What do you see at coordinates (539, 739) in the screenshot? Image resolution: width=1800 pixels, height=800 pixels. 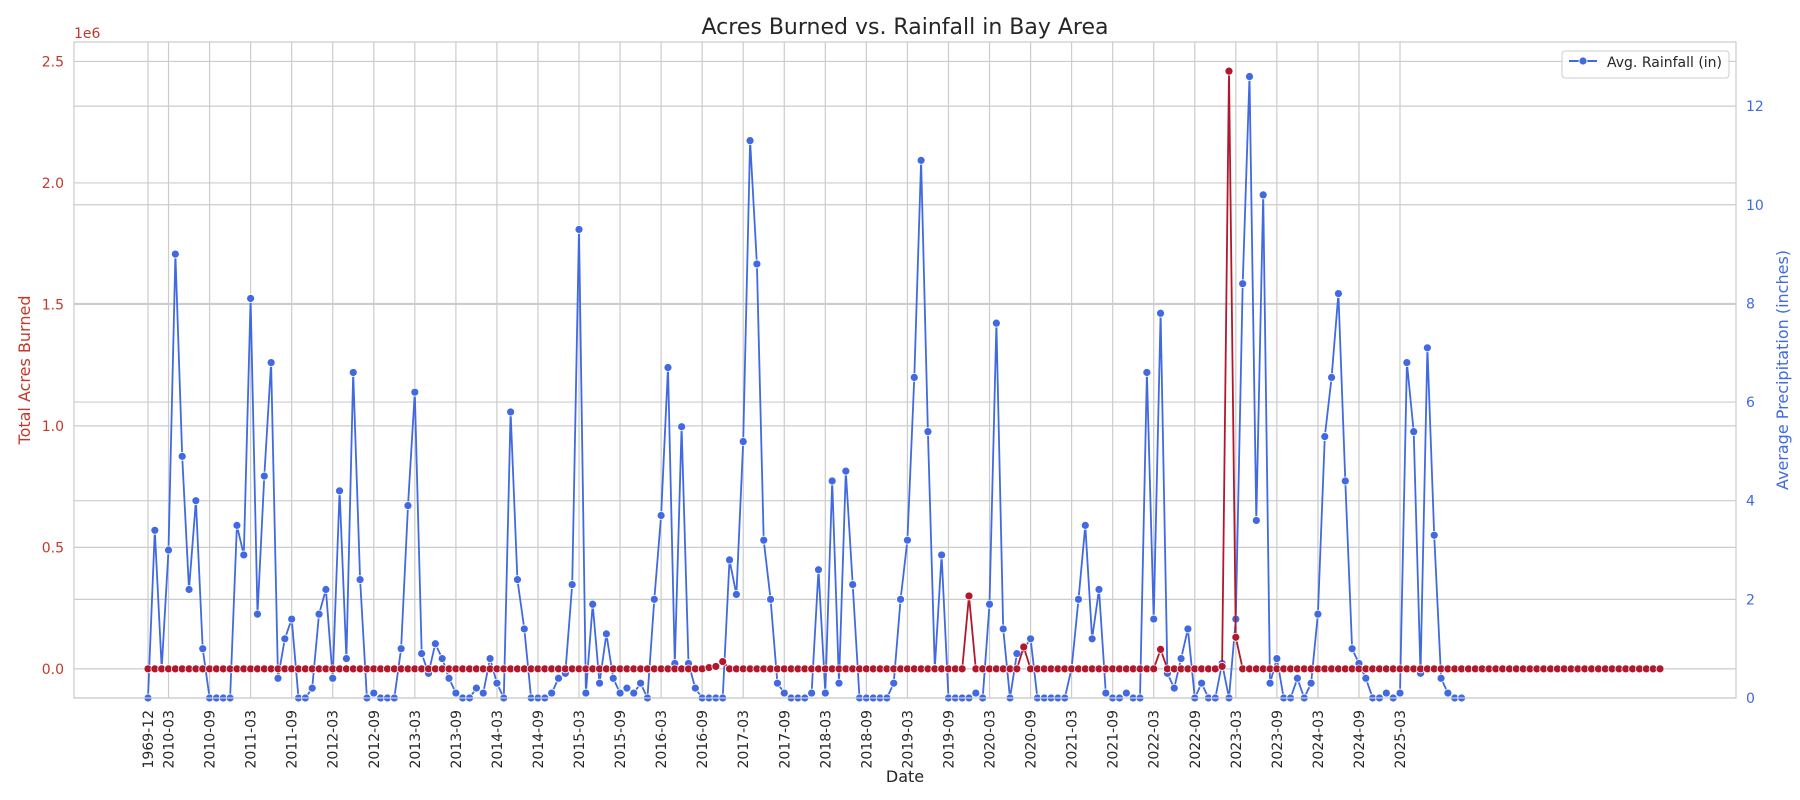 I see `x-tick-label: 2014-09` at bounding box center [539, 739].